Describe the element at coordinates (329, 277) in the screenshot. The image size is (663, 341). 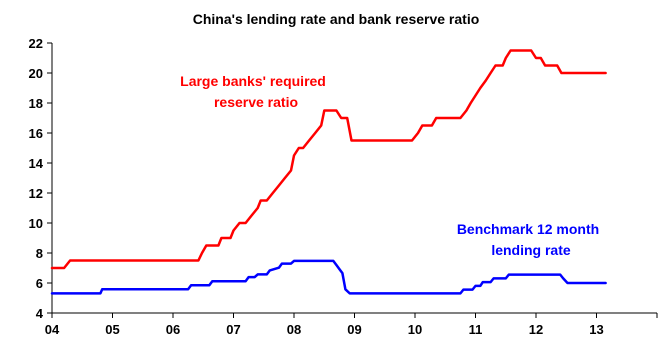
I see `lending-rate-line` at that location.